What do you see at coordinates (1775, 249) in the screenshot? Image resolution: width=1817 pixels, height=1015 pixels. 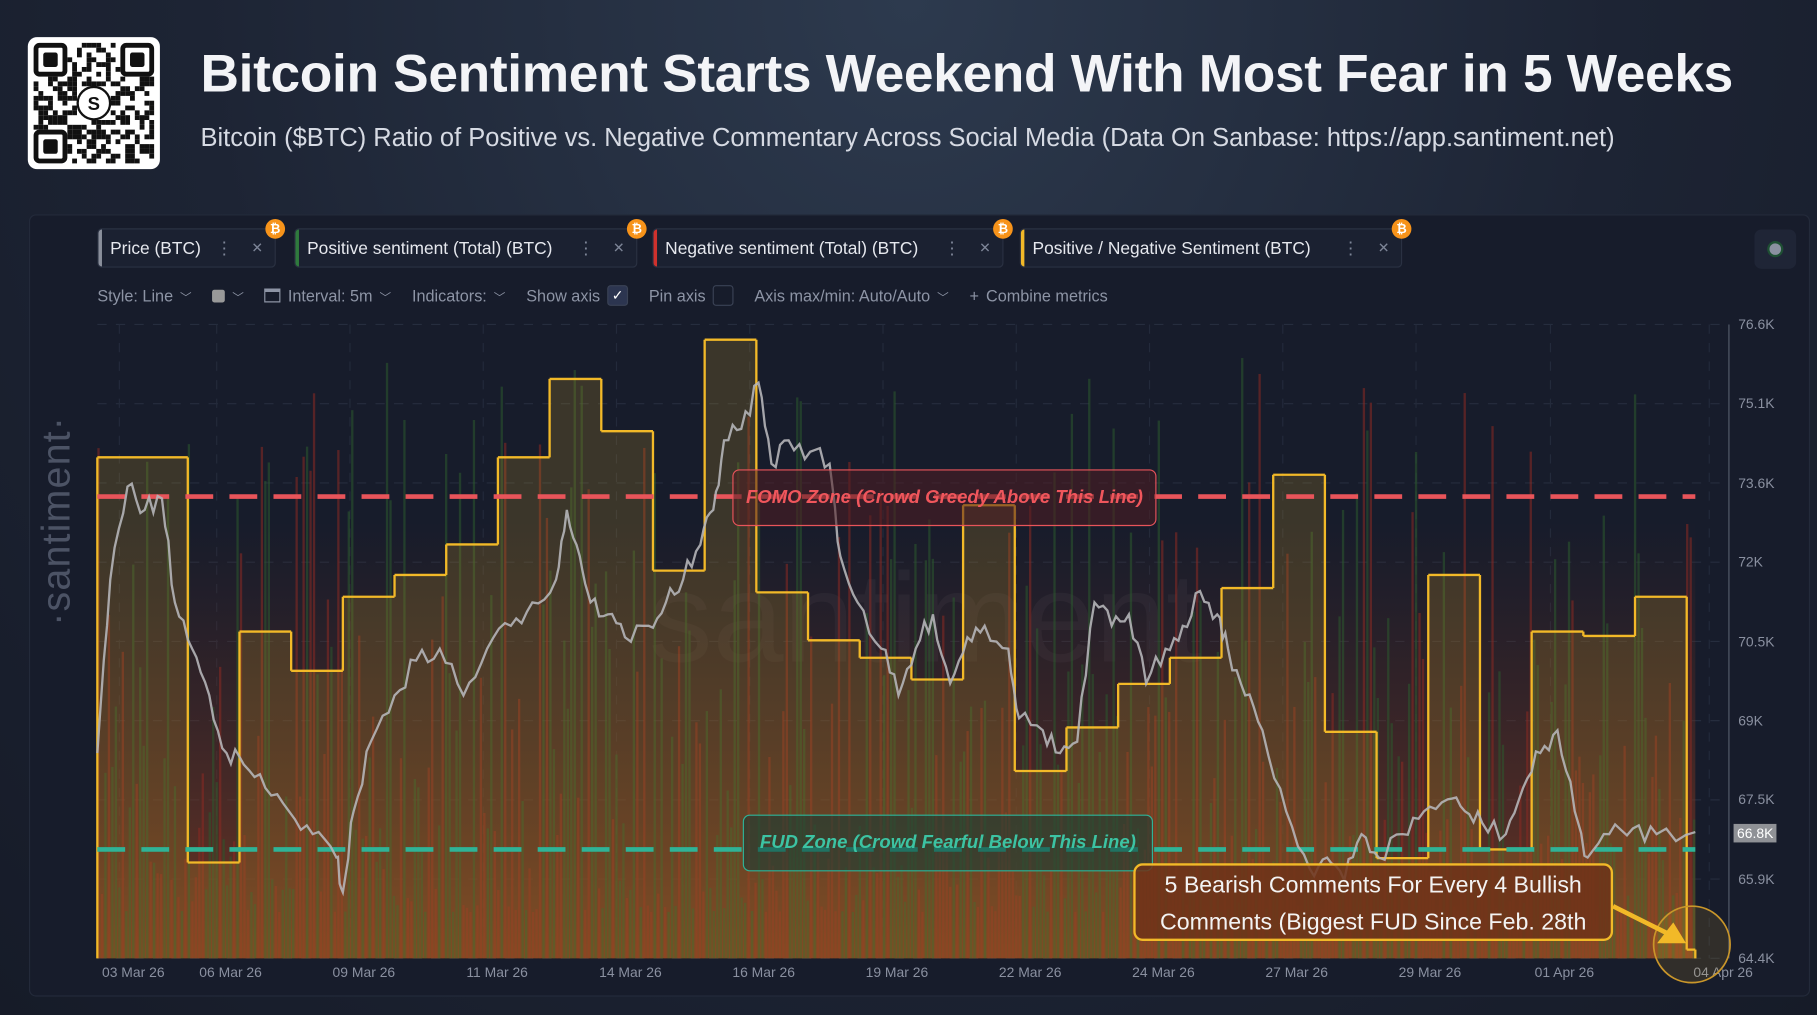 I see `live-status-button` at bounding box center [1775, 249].